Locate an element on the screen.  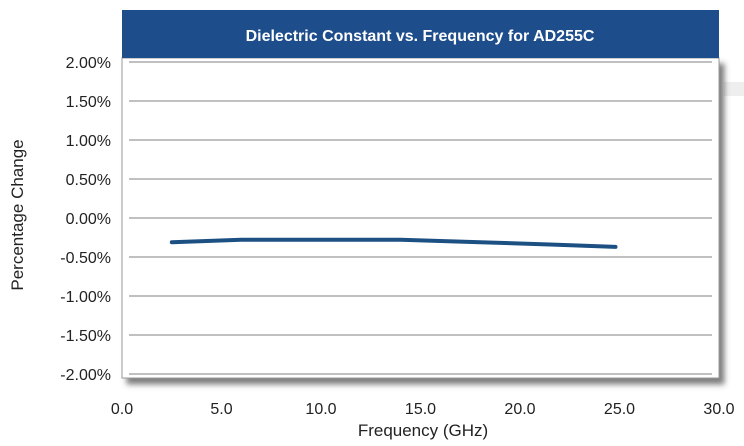
y-tick-label: 2.00% is located at coordinates (88, 63).